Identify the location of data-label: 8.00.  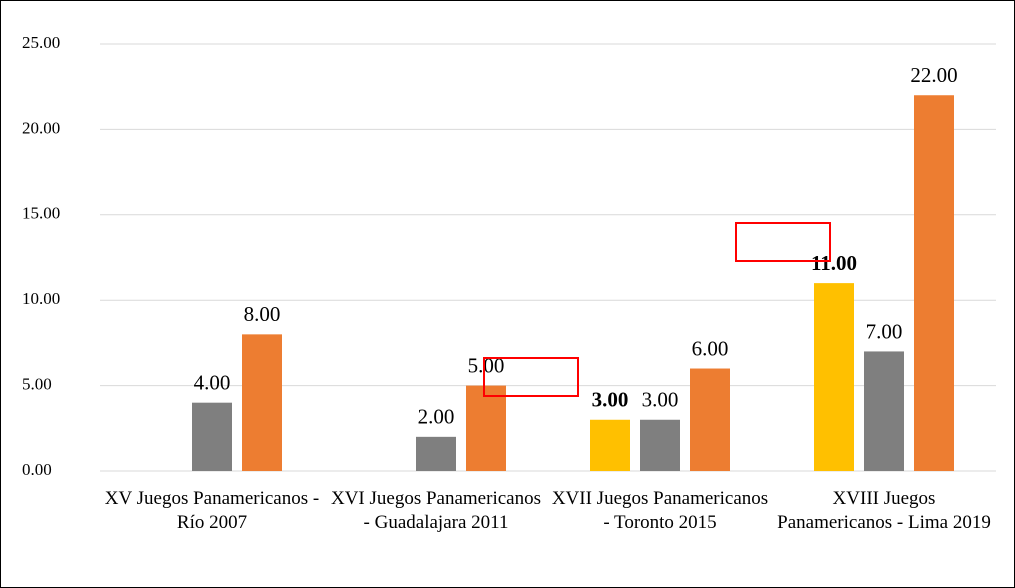
(262, 314).